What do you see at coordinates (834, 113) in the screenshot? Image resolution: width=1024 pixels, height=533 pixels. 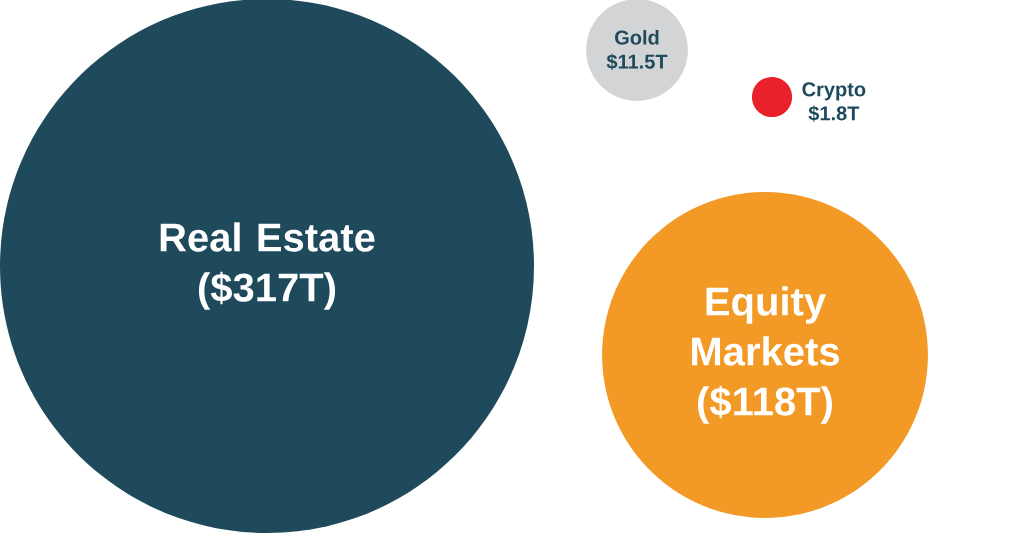 I see `data-label: $1.8T` at bounding box center [834, 113].